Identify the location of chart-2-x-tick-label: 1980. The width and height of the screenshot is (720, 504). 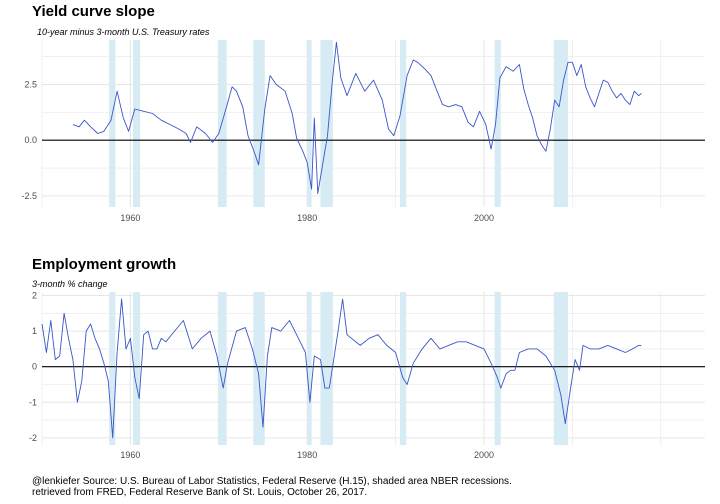
(307, 455).